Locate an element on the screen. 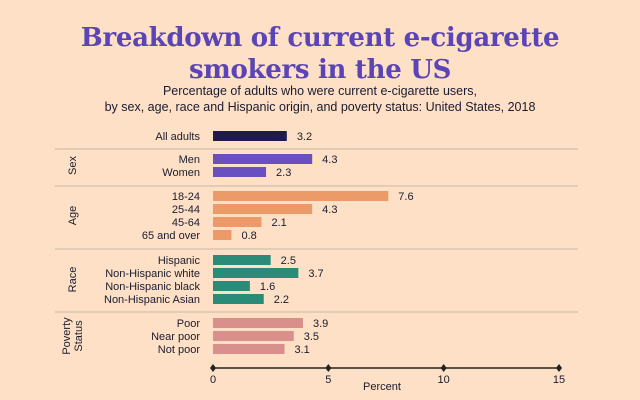  data-label-25-44: 4.3 is located at coordinates (329, 210).